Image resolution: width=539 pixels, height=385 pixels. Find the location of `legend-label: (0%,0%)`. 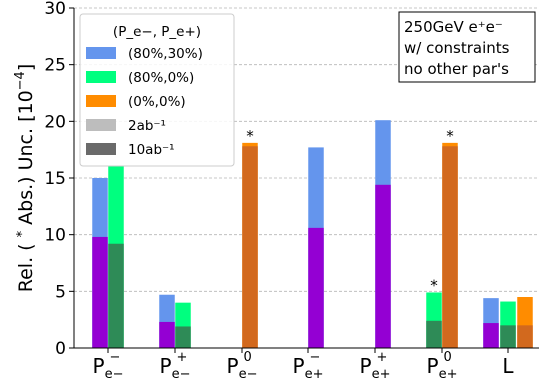

legend-label: (0%,0%) is located at coordinates (157, 102).